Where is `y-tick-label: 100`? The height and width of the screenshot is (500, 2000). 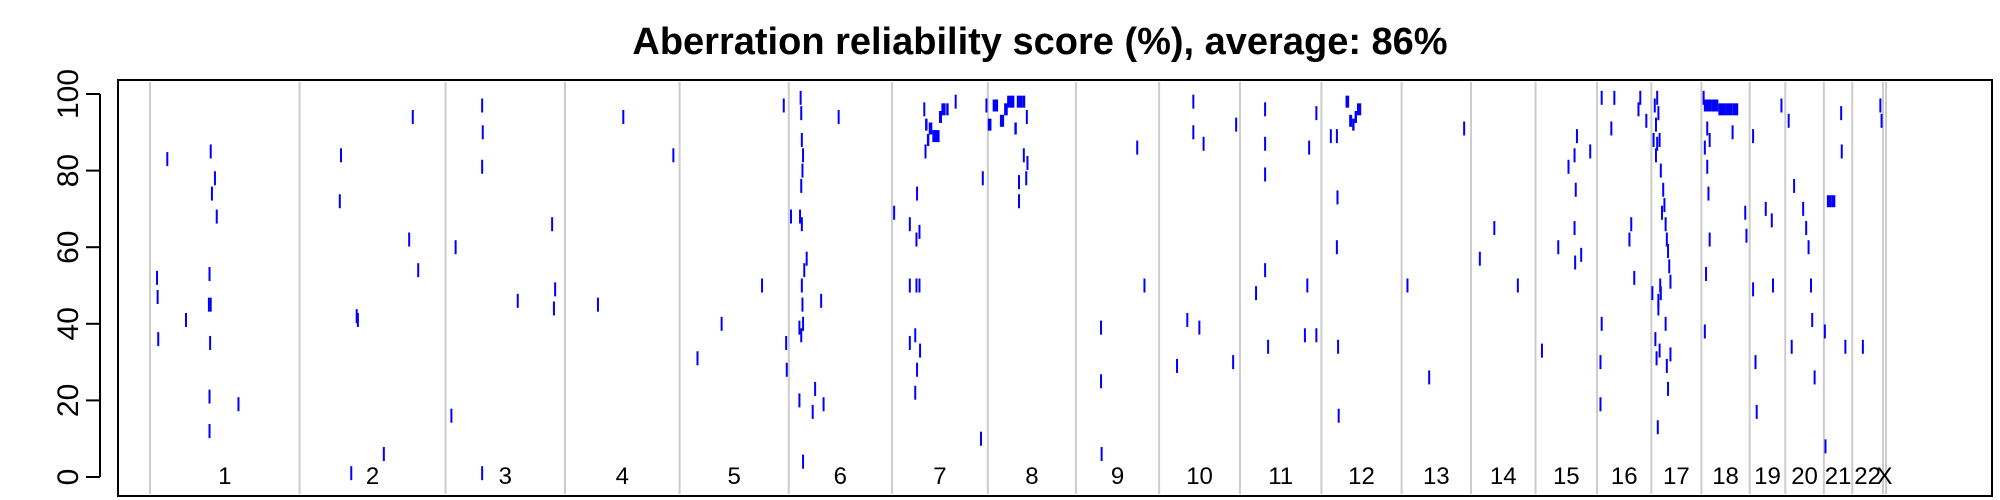
y-tick-label: 100 is located at coordinates (68, 94).